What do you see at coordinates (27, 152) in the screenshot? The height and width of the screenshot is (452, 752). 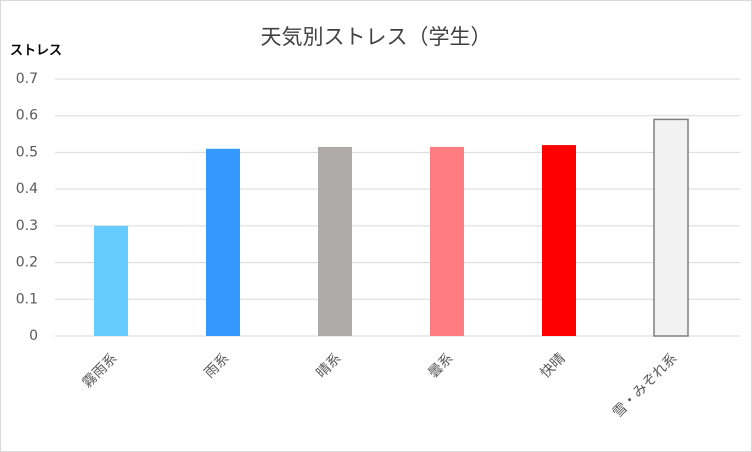 I see `y-tick-label: 0.5` at bounding box center [27, 152].